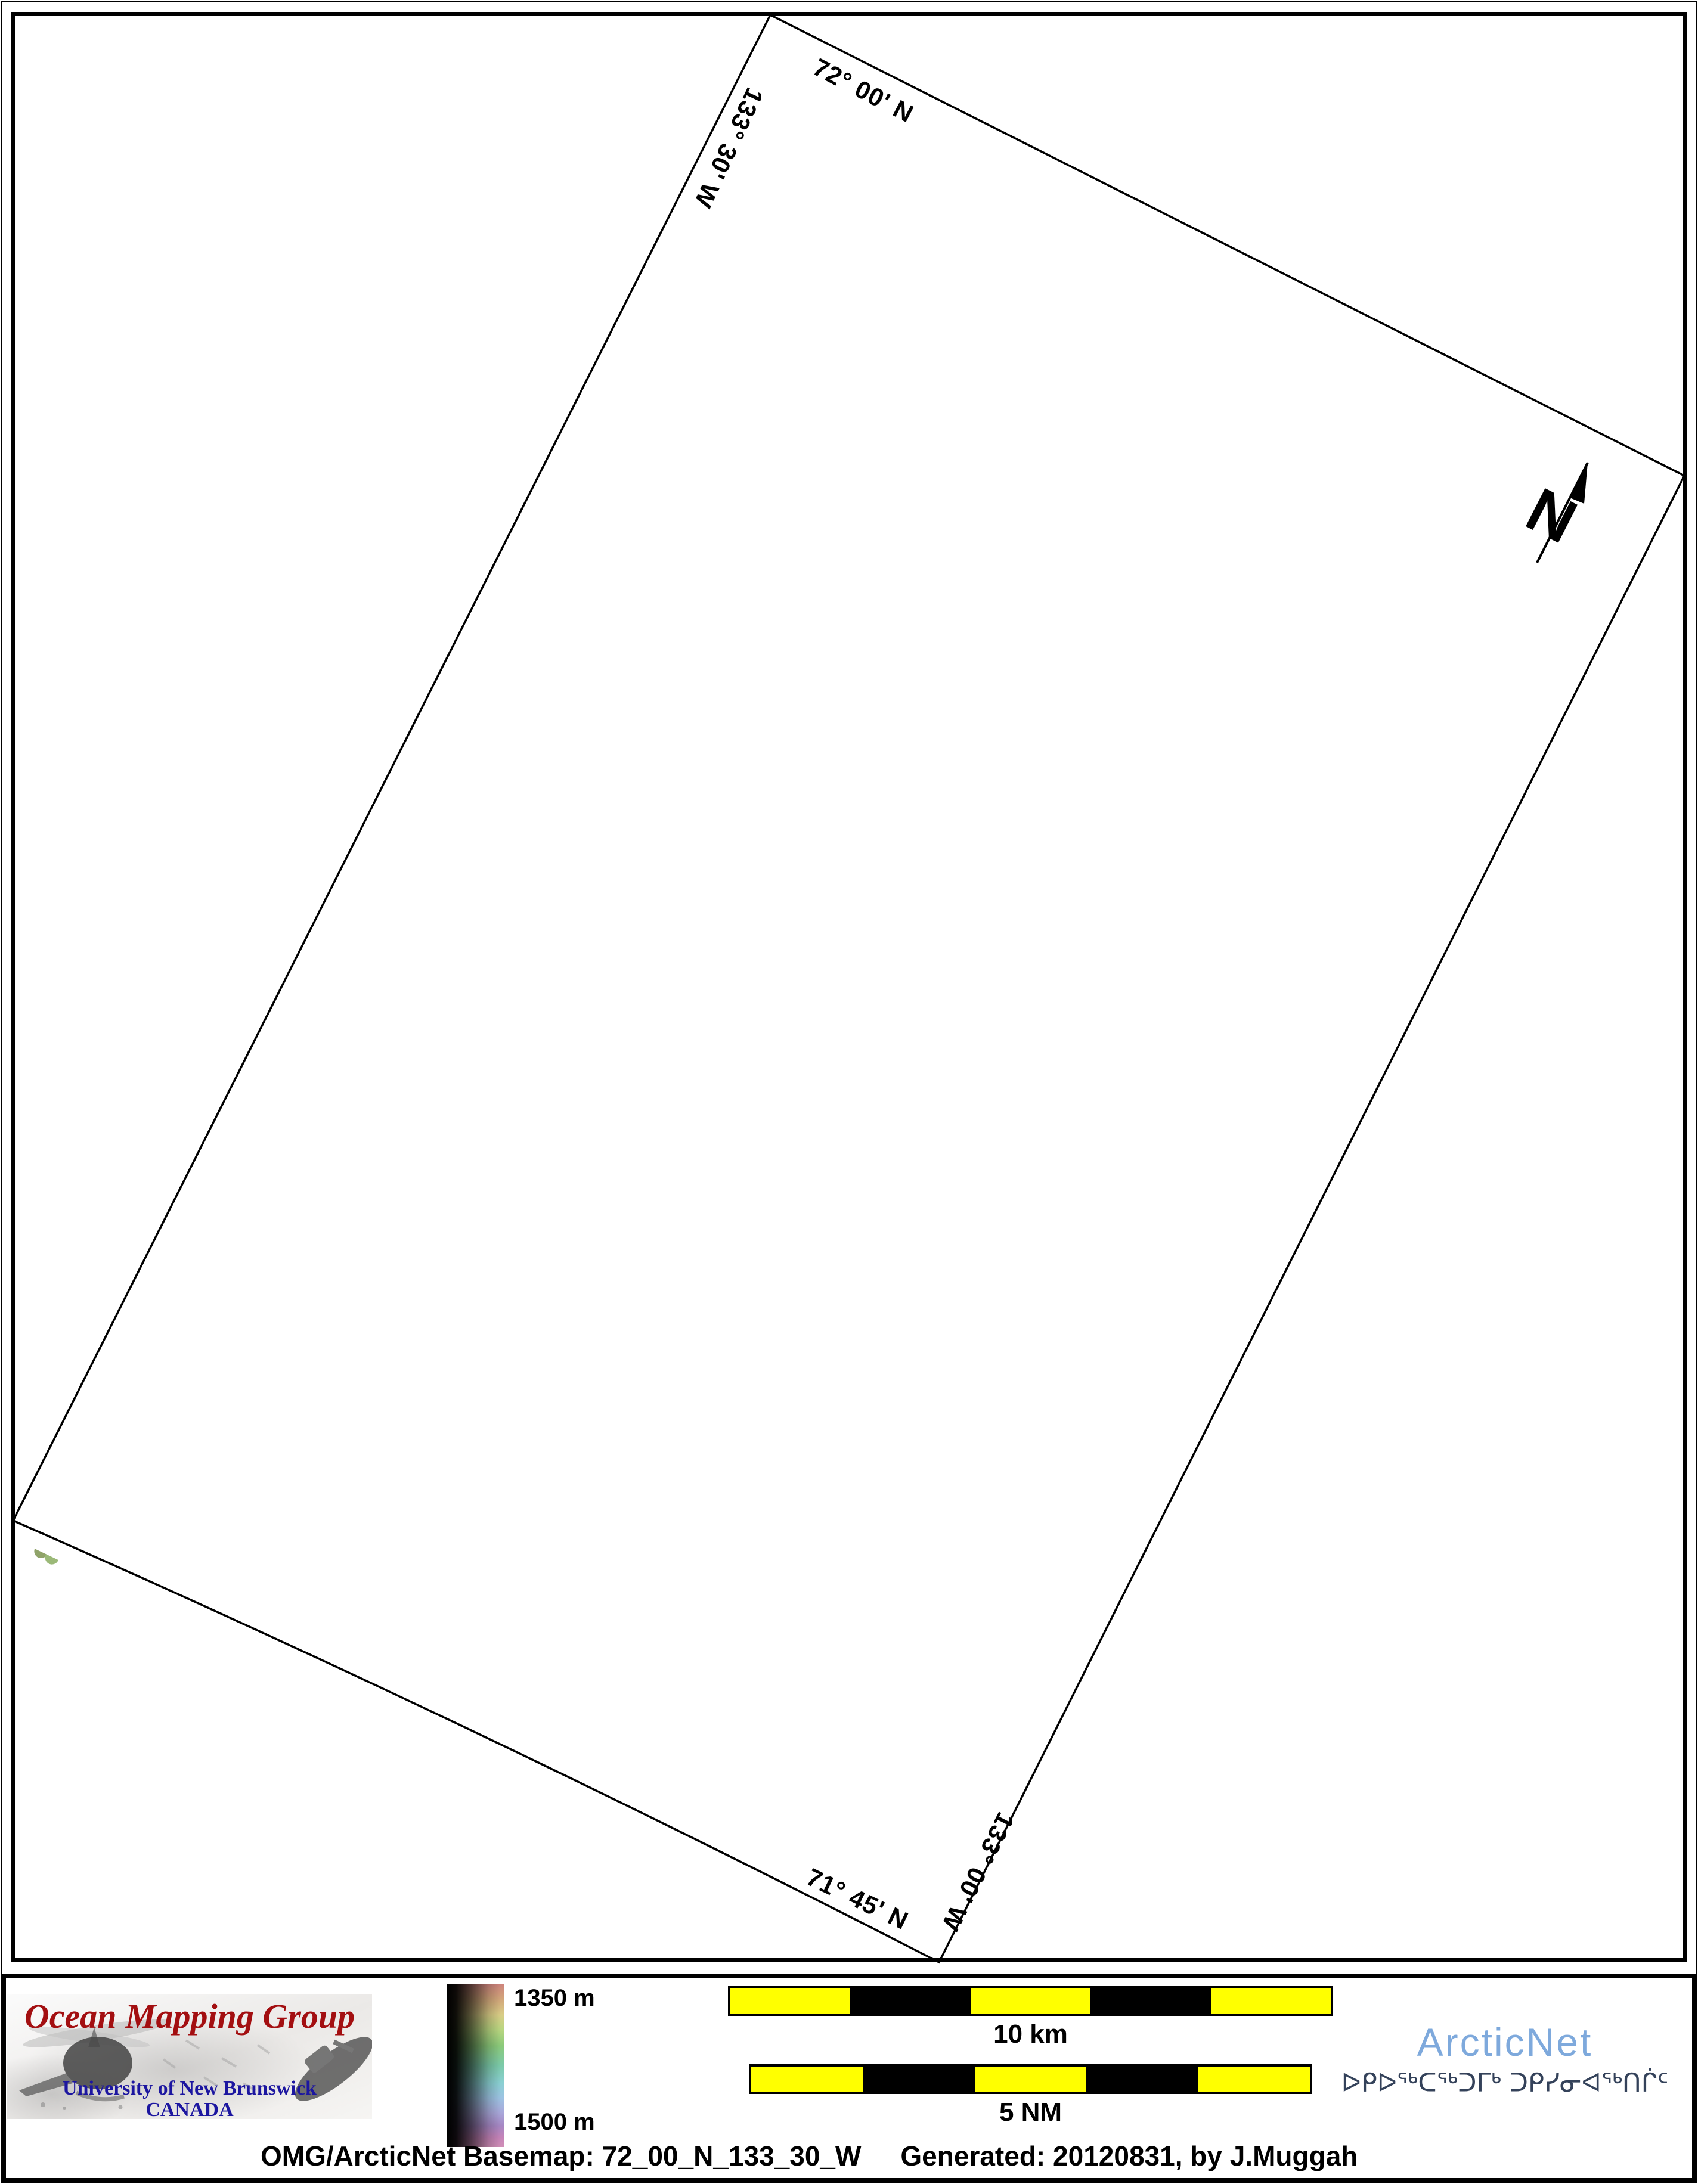  What do you see at coordinates (1030, 2112) in the screenshot?
I see `scale-bar-label-nm: 5 NM` at bounding box center [1030, 2112].